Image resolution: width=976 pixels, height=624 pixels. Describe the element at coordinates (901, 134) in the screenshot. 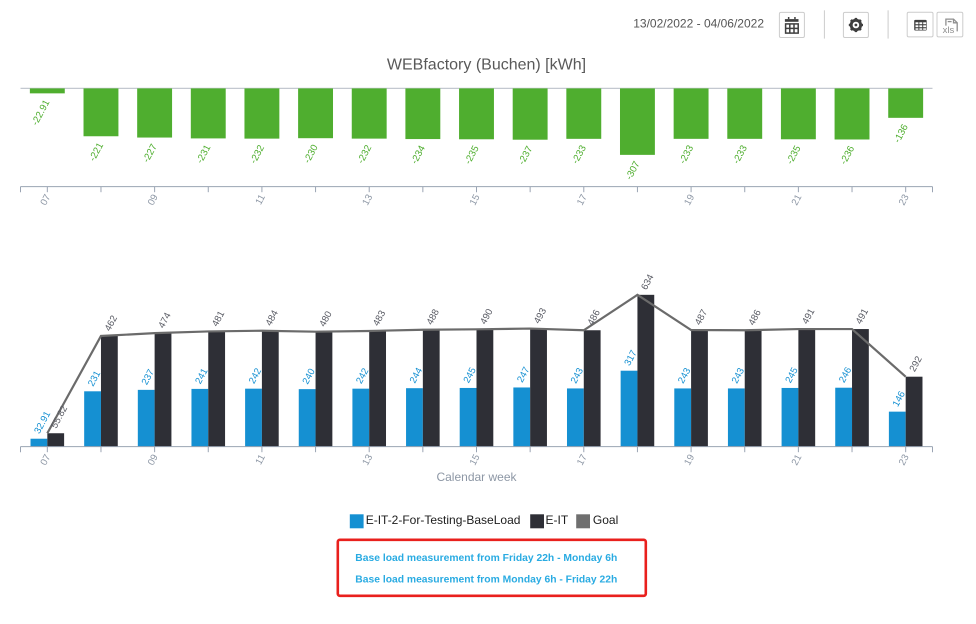

I see `svg-text: -136` at that location.